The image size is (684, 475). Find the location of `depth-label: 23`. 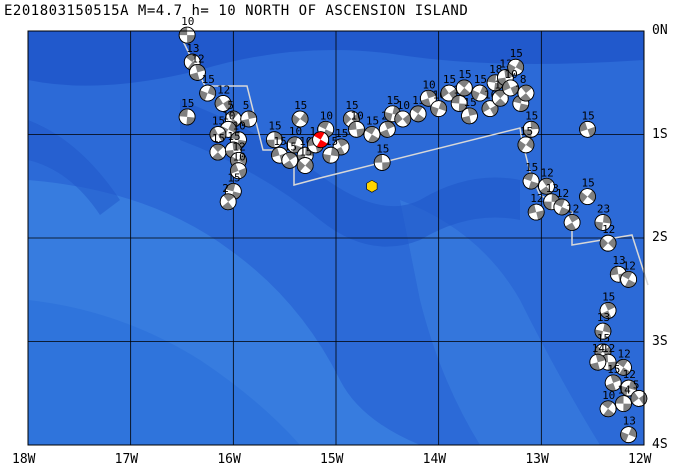

depth-label: 23 is located at coordinates (603, 208).